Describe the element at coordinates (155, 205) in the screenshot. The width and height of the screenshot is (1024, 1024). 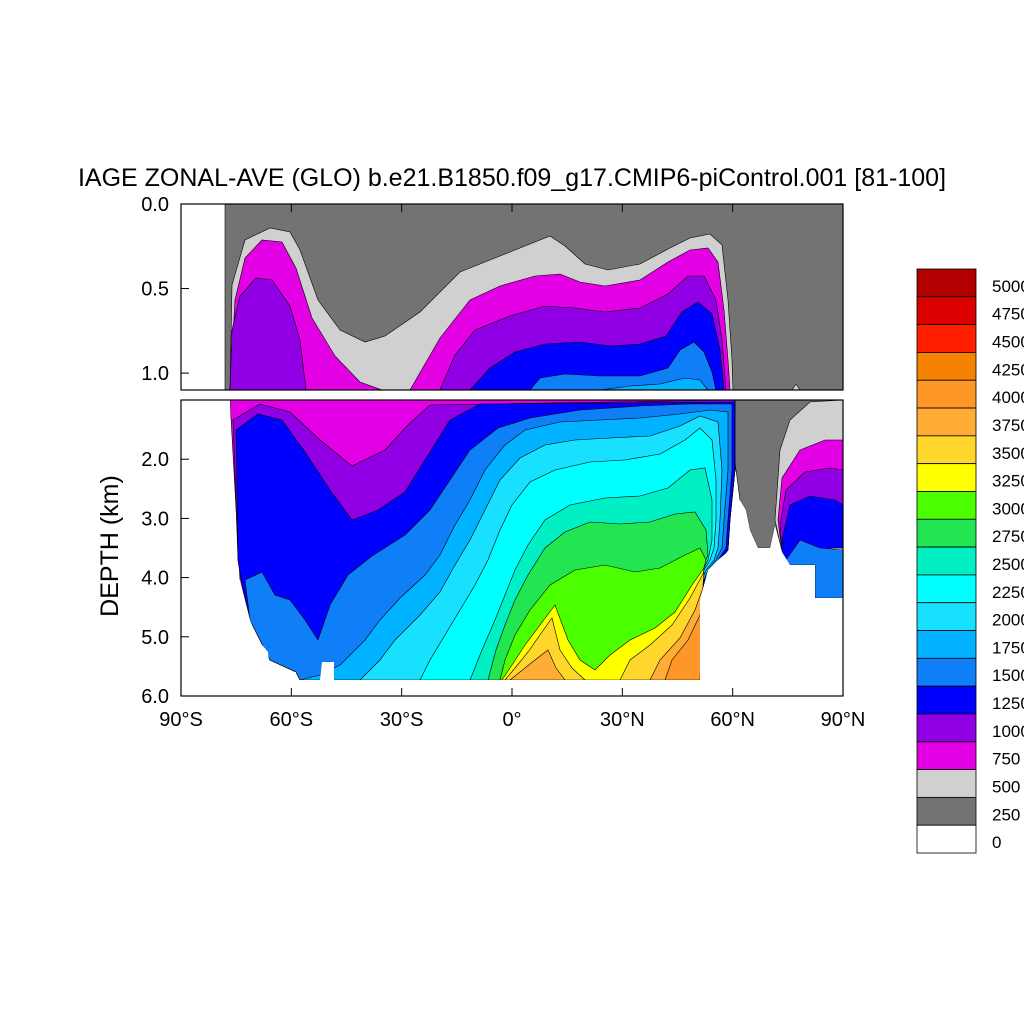
I see `upper-y-tick-label: 0.0` at that location.